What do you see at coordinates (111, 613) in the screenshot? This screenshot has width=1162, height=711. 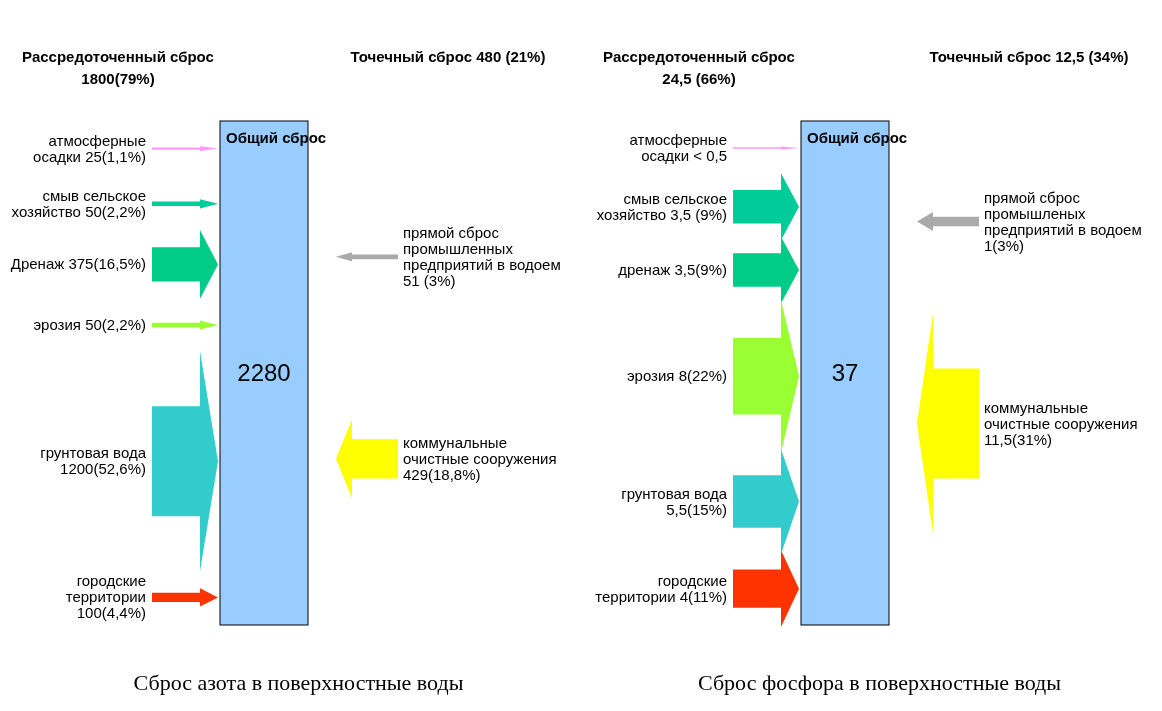 I see `data-label: 100(4,4%)` at bounding box center [111, 613].